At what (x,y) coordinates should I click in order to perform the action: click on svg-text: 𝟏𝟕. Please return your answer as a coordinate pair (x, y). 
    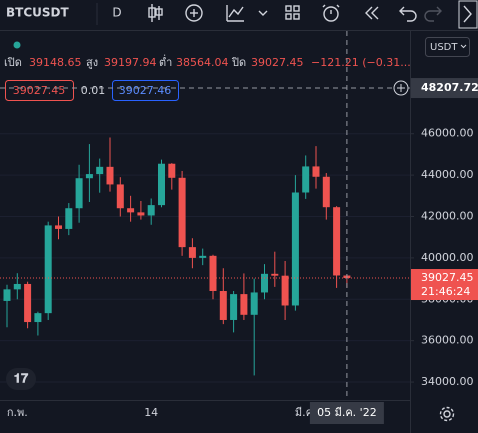
    Looking at the image, I should click on (21, 379).